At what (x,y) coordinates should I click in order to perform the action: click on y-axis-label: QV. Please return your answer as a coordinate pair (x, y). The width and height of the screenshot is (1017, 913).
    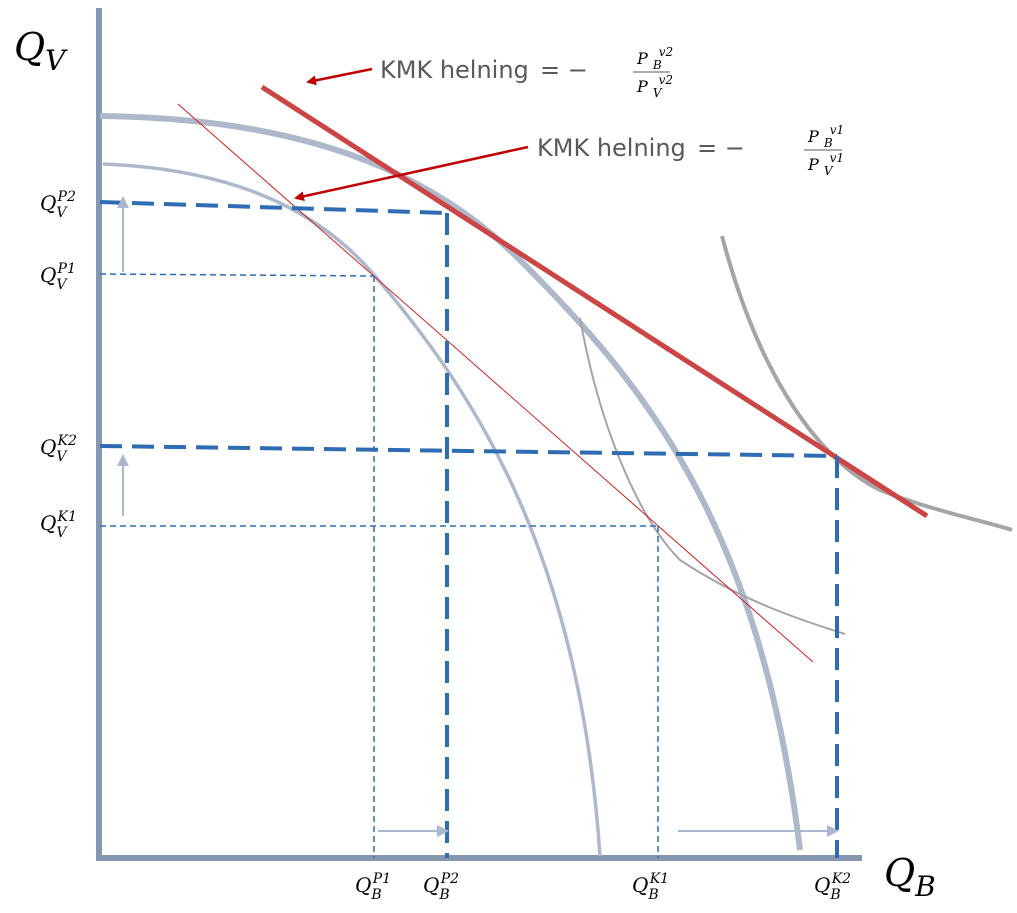
    Looking at the image, I should click on (41, 51).